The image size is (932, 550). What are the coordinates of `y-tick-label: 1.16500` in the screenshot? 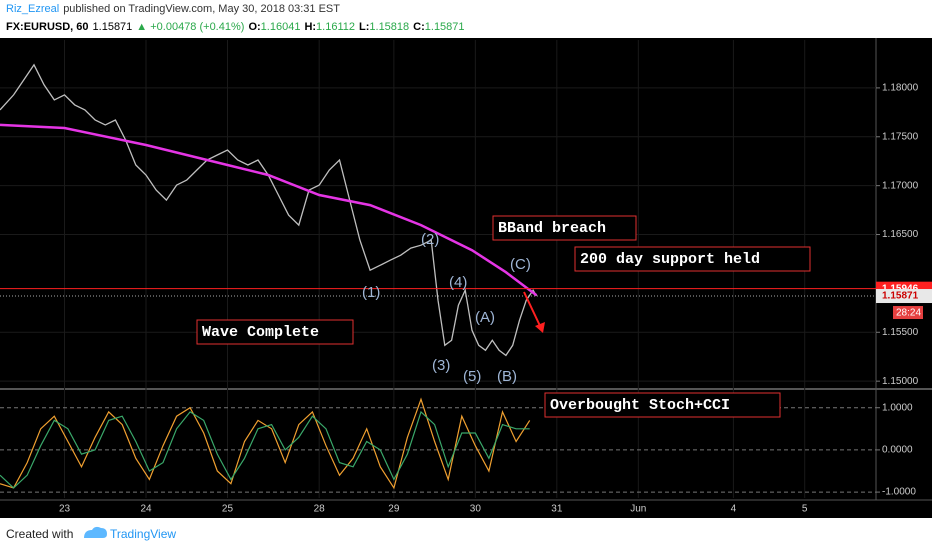 It's located at (900, 234).